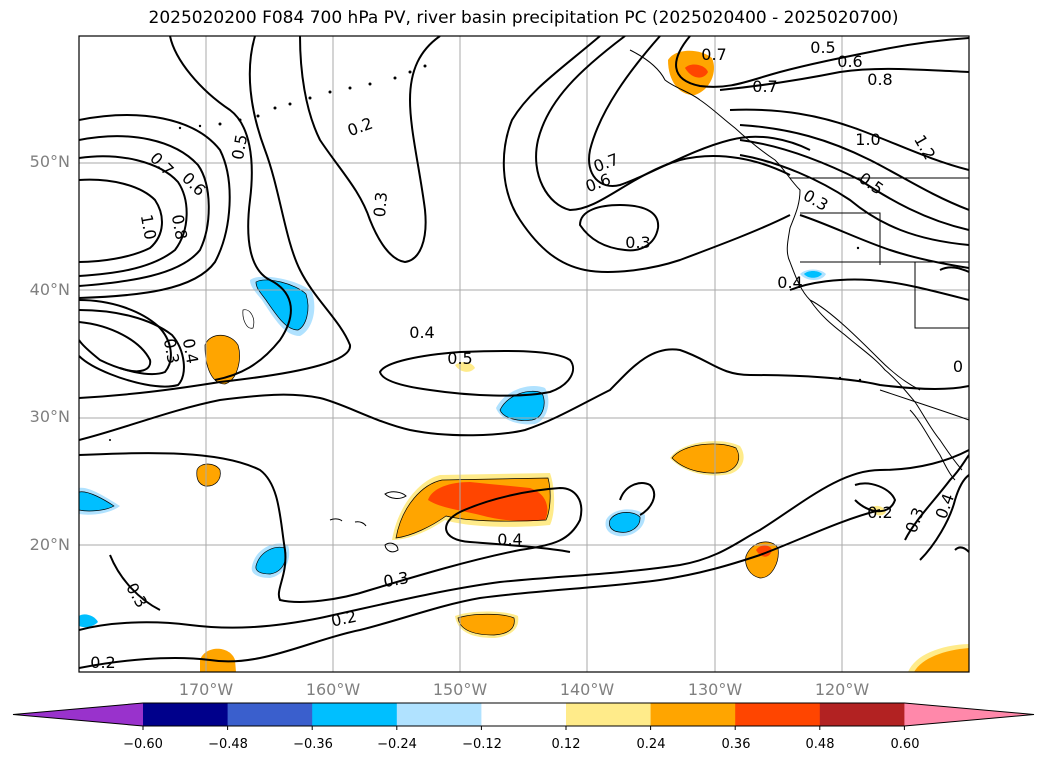 This screenshot has height=765, width=1047. Describe the element at coordinates (228, 744) in the screenshot. I see `colorbar-tick-label: −0.48` at that location.